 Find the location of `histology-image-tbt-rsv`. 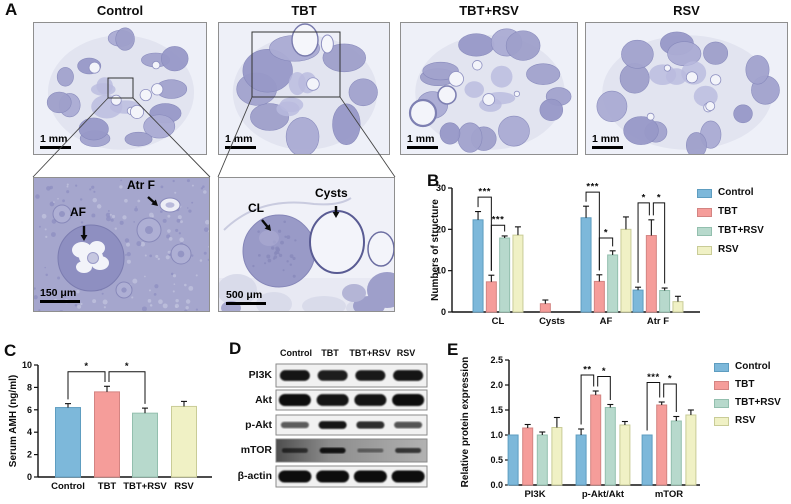

histology-image-tbt-rsv is located at coordinates (489, 88).